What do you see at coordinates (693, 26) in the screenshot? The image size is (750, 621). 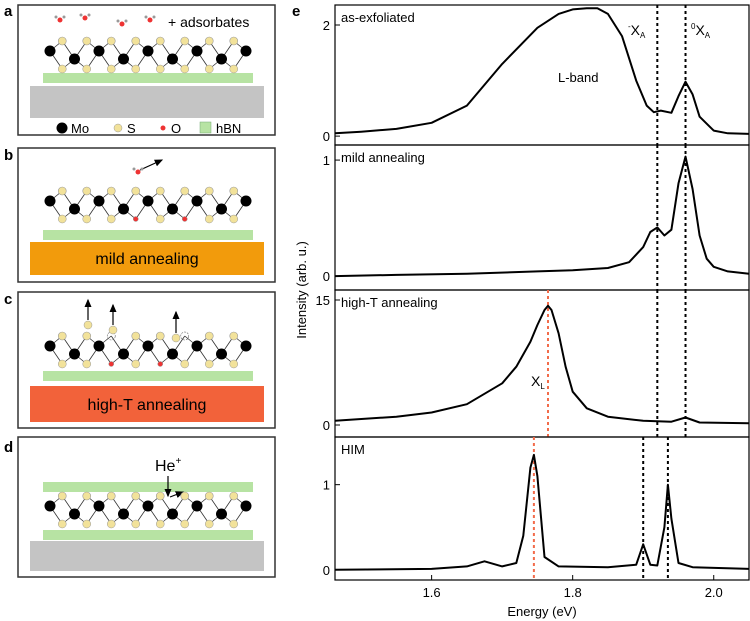 I see `annotation-sup: 0` at bounding box center [693, 26].